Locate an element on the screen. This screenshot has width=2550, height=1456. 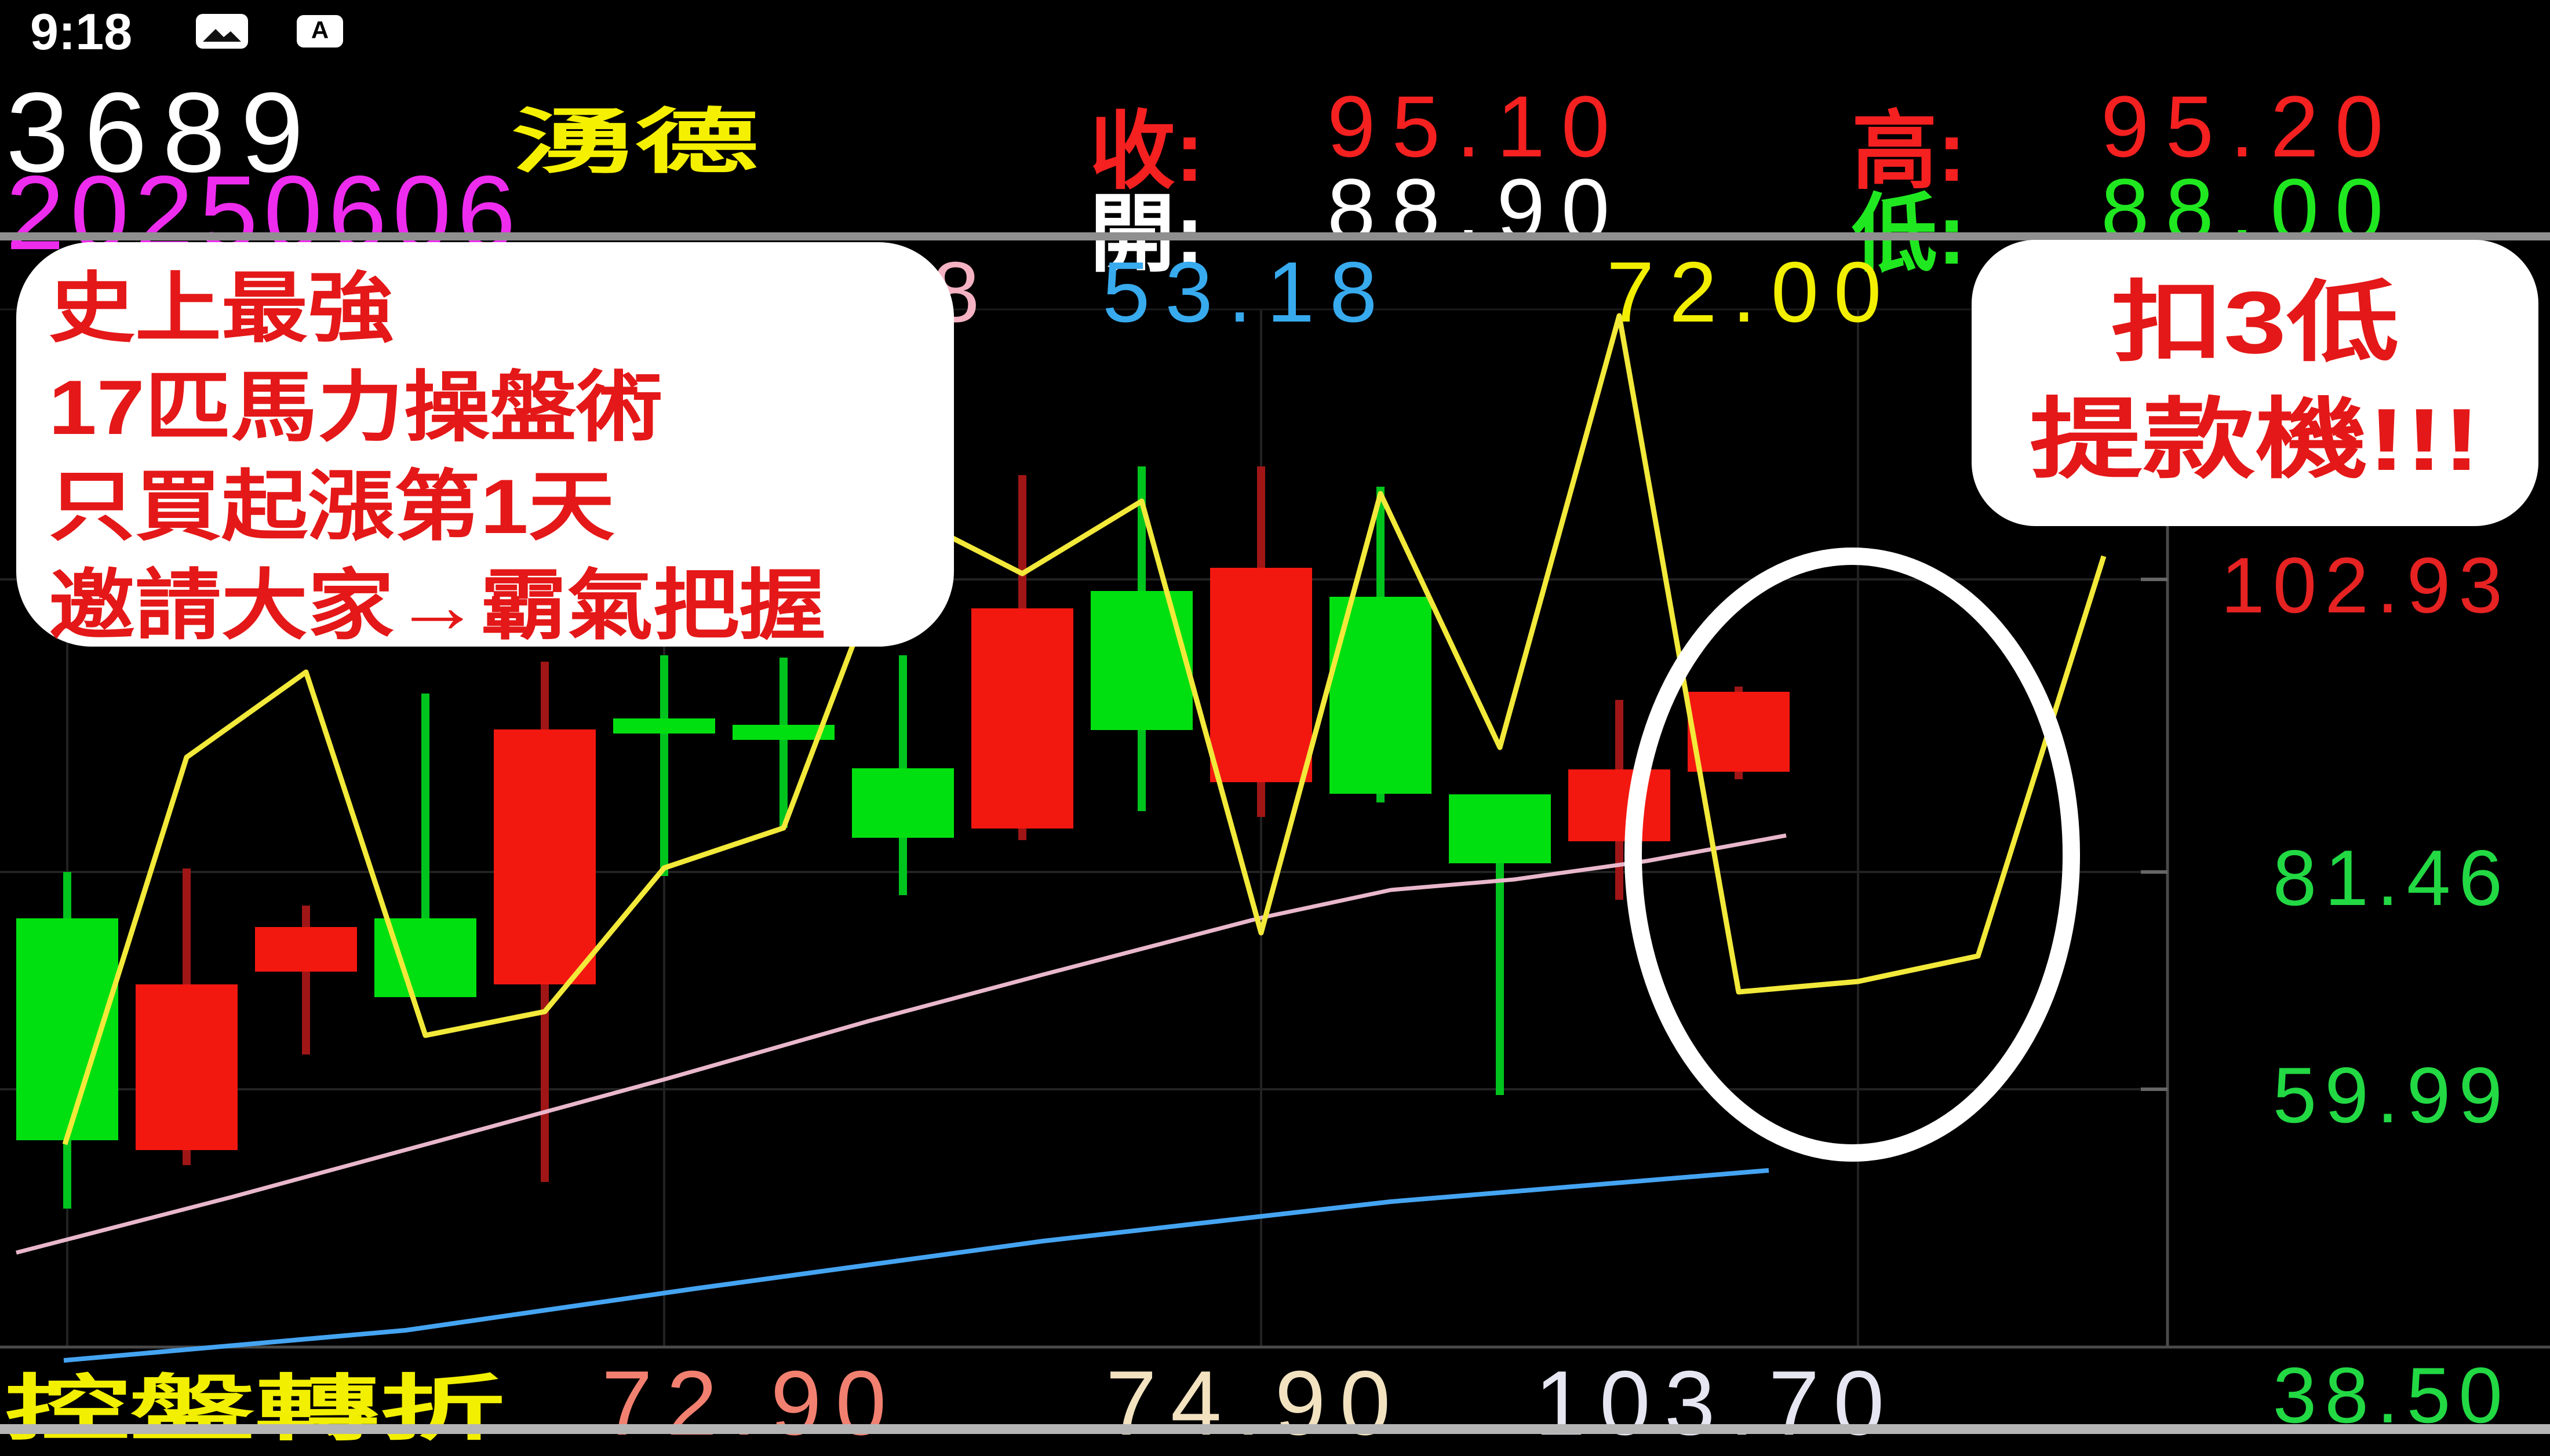
bottom-divider is located at coordinates (1275, 1429).